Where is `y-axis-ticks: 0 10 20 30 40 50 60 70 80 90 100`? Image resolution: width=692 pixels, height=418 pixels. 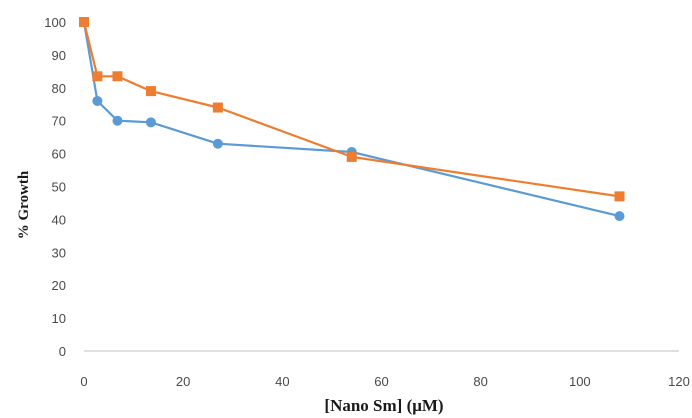 y-axis-ticks: 0 10 20 30 40 50 60 70 80 90 100 is located at coordinates (55, 187).